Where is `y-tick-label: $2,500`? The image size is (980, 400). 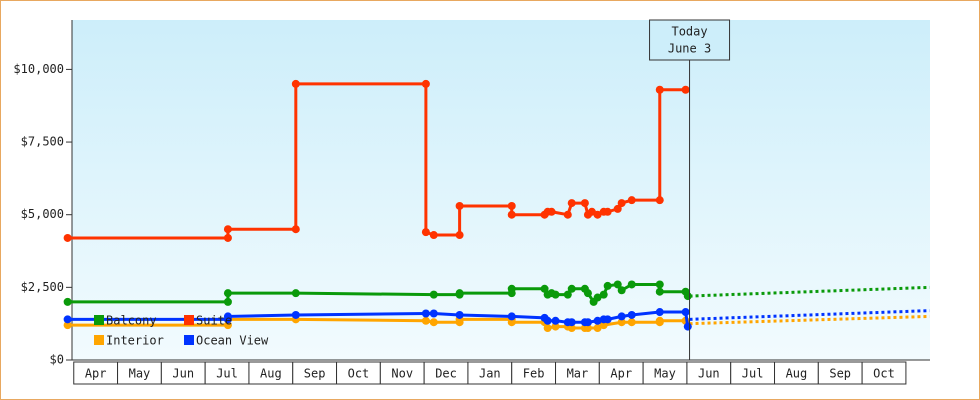
y-tick-label: $2,500 is located at coordinates (42, 287).